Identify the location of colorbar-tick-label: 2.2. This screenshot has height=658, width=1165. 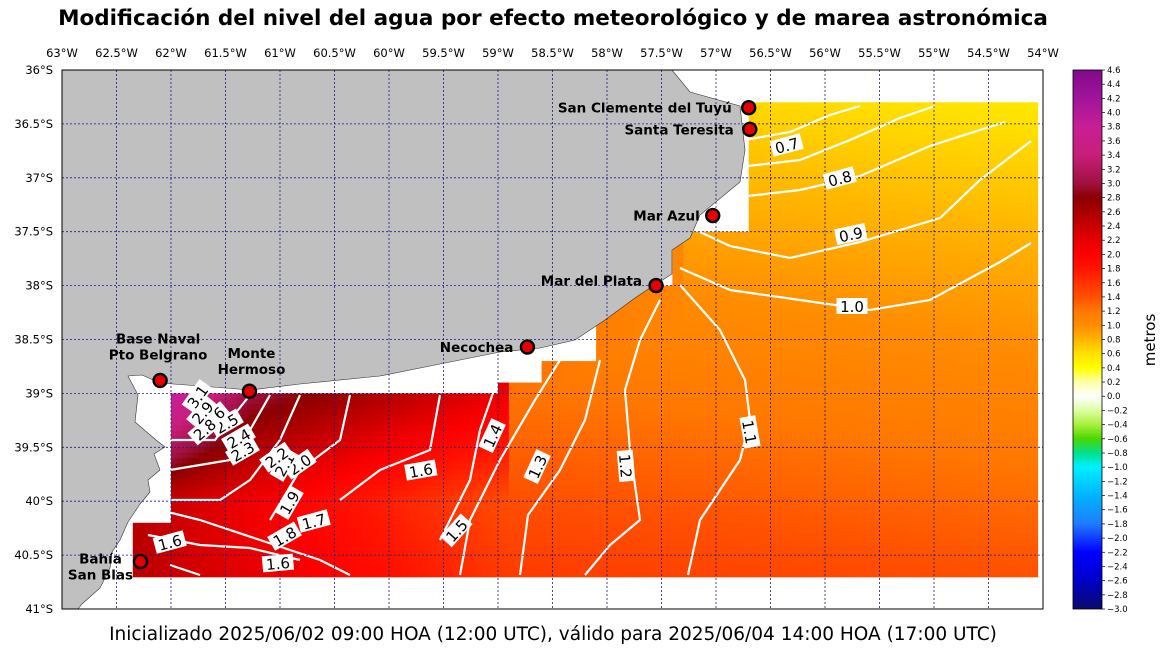
(1114, 241).